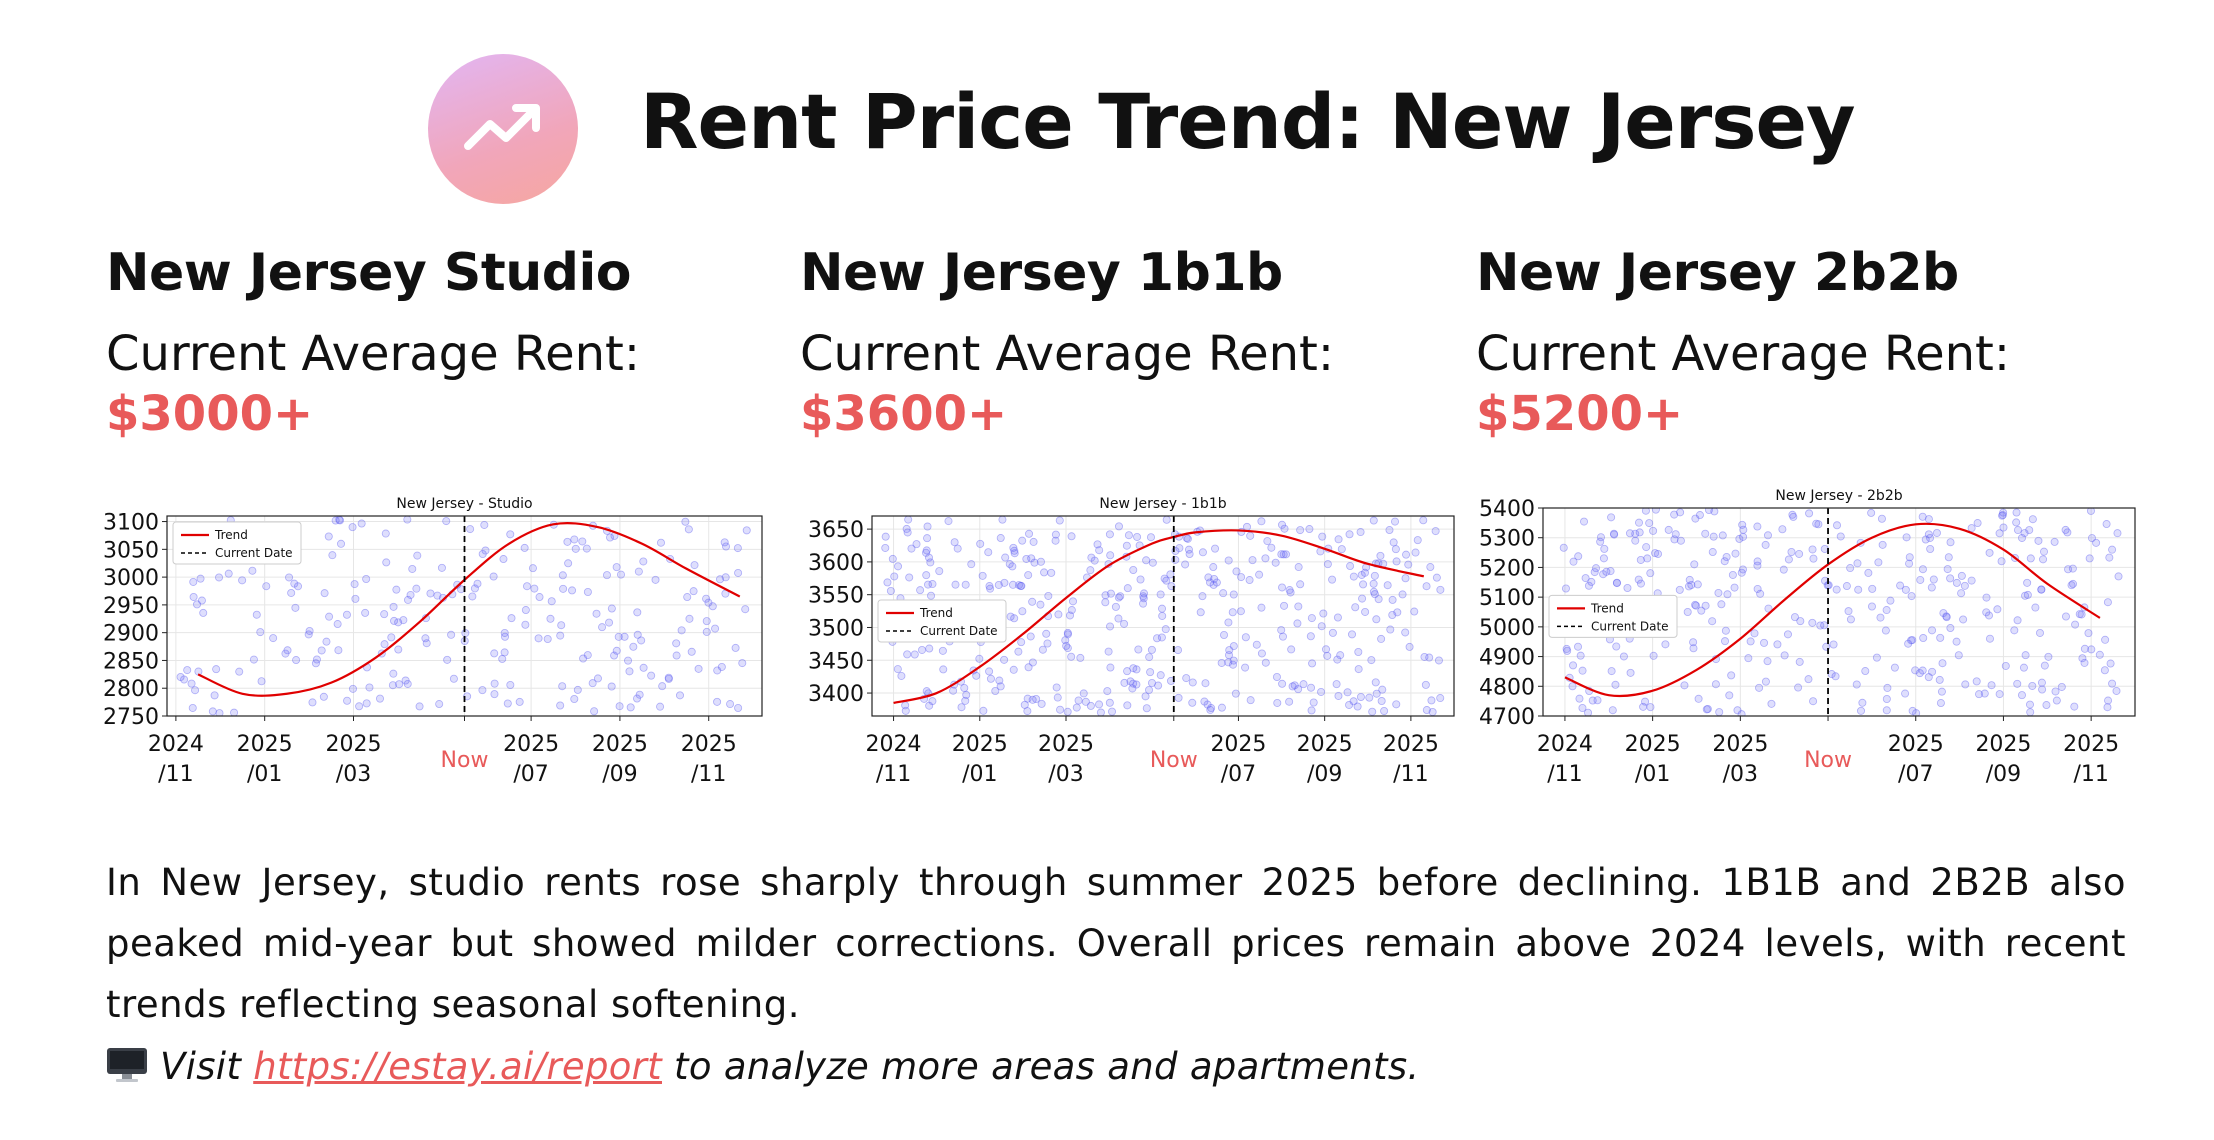 The height and width of the screenshot is (1140, 2214). What do you see at coordinates (1507, 658) in the screenshot?
I see `y-tick-label: 4900` at bounding box center [1507, 658].